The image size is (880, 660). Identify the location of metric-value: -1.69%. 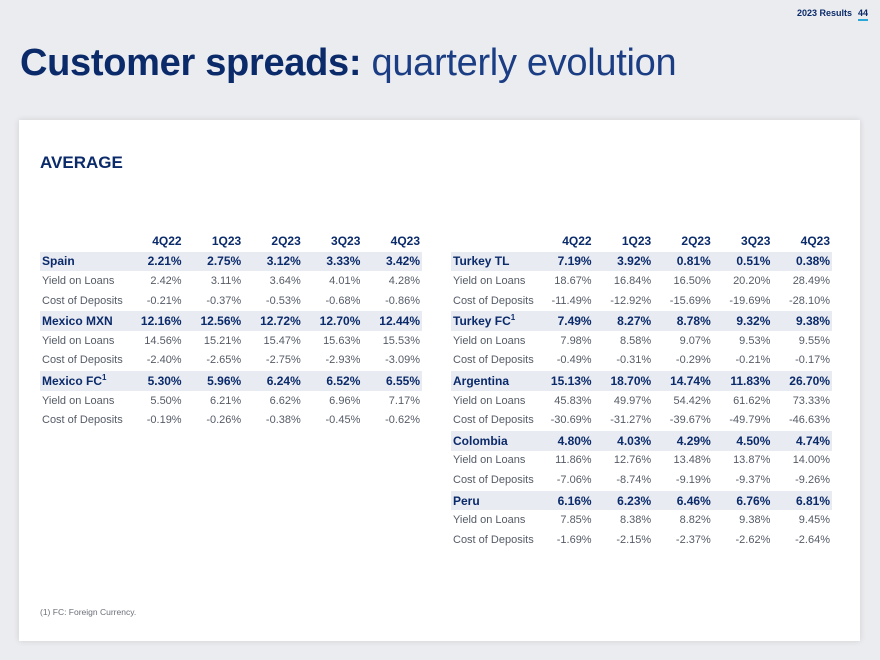
(574, 539).